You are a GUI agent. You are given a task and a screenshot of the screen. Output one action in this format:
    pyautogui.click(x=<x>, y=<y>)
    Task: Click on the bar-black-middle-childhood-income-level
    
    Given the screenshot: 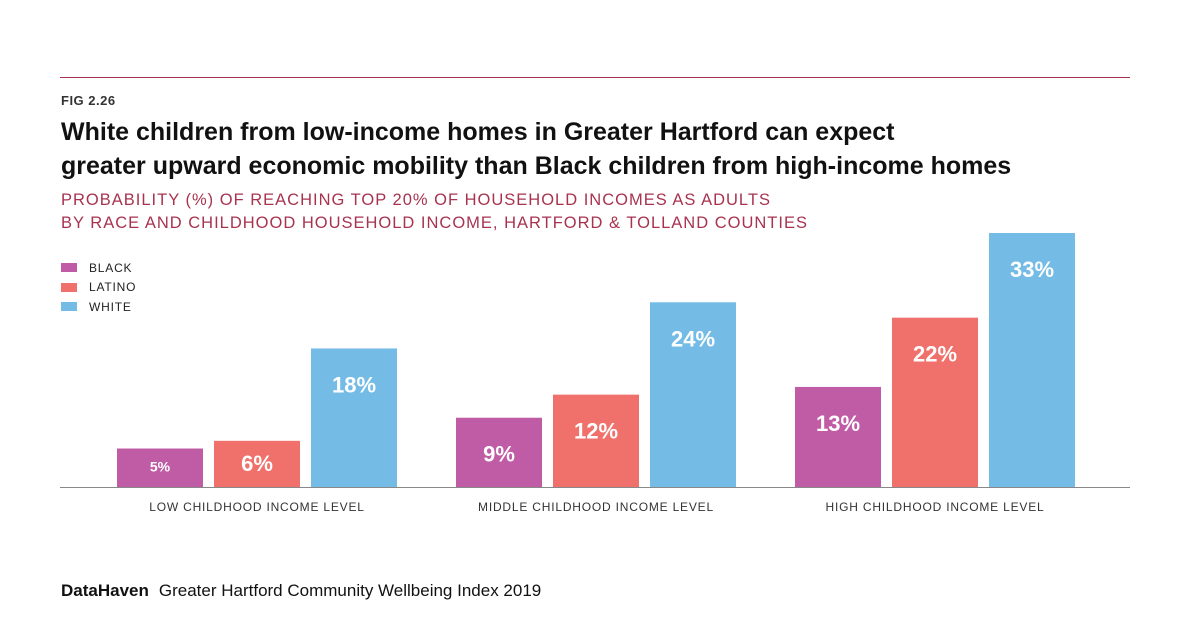 What is the action you would take?
    pyautogui.click(x=499, y=452)
    